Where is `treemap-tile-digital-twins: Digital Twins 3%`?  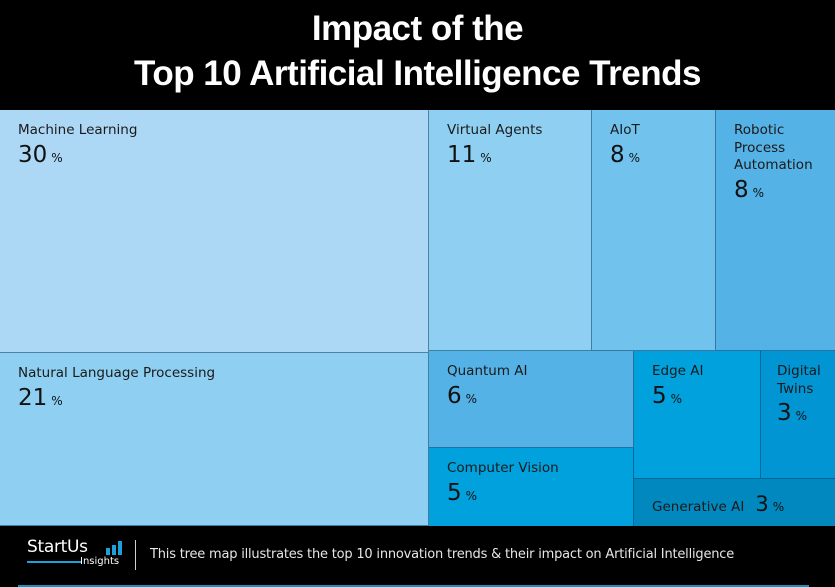
treemap-tile-digital-twins: Digital Twins 3% is located at coordinates (798, 415).